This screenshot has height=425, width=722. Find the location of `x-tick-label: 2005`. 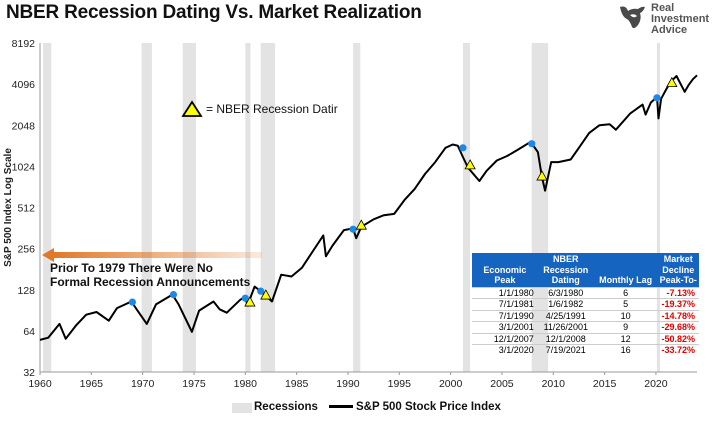

x-tick-label: 2005 is located at coordinates (502, 384).